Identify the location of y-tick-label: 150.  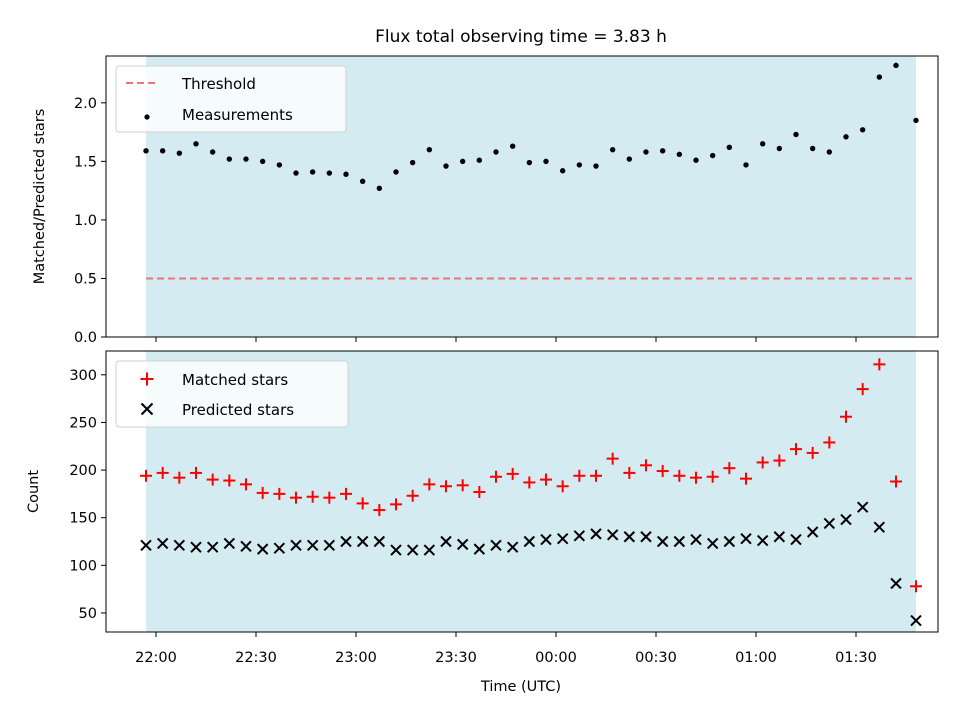
(83, 519).